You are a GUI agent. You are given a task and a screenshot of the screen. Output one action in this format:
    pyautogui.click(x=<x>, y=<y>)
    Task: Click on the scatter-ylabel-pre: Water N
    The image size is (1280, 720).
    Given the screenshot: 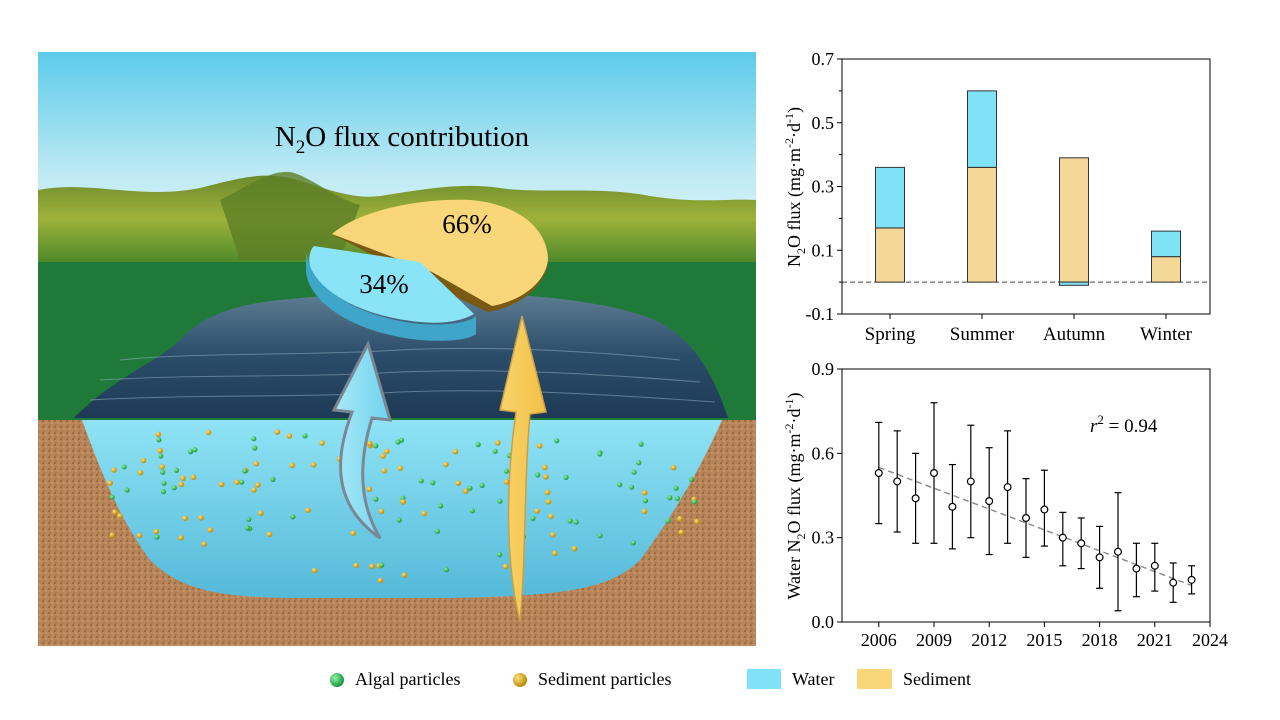 What is the action you would take?
    pyautogui.click(x=794, y=569)
    